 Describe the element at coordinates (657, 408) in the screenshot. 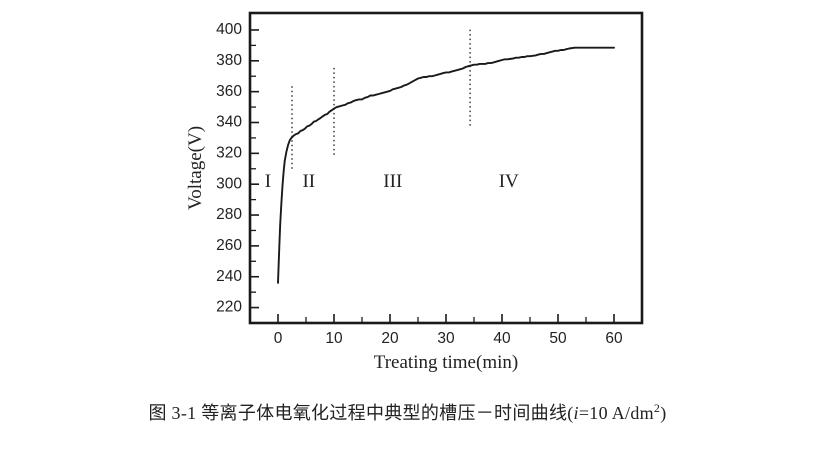

I see `caption-superscript: 2` at that location.